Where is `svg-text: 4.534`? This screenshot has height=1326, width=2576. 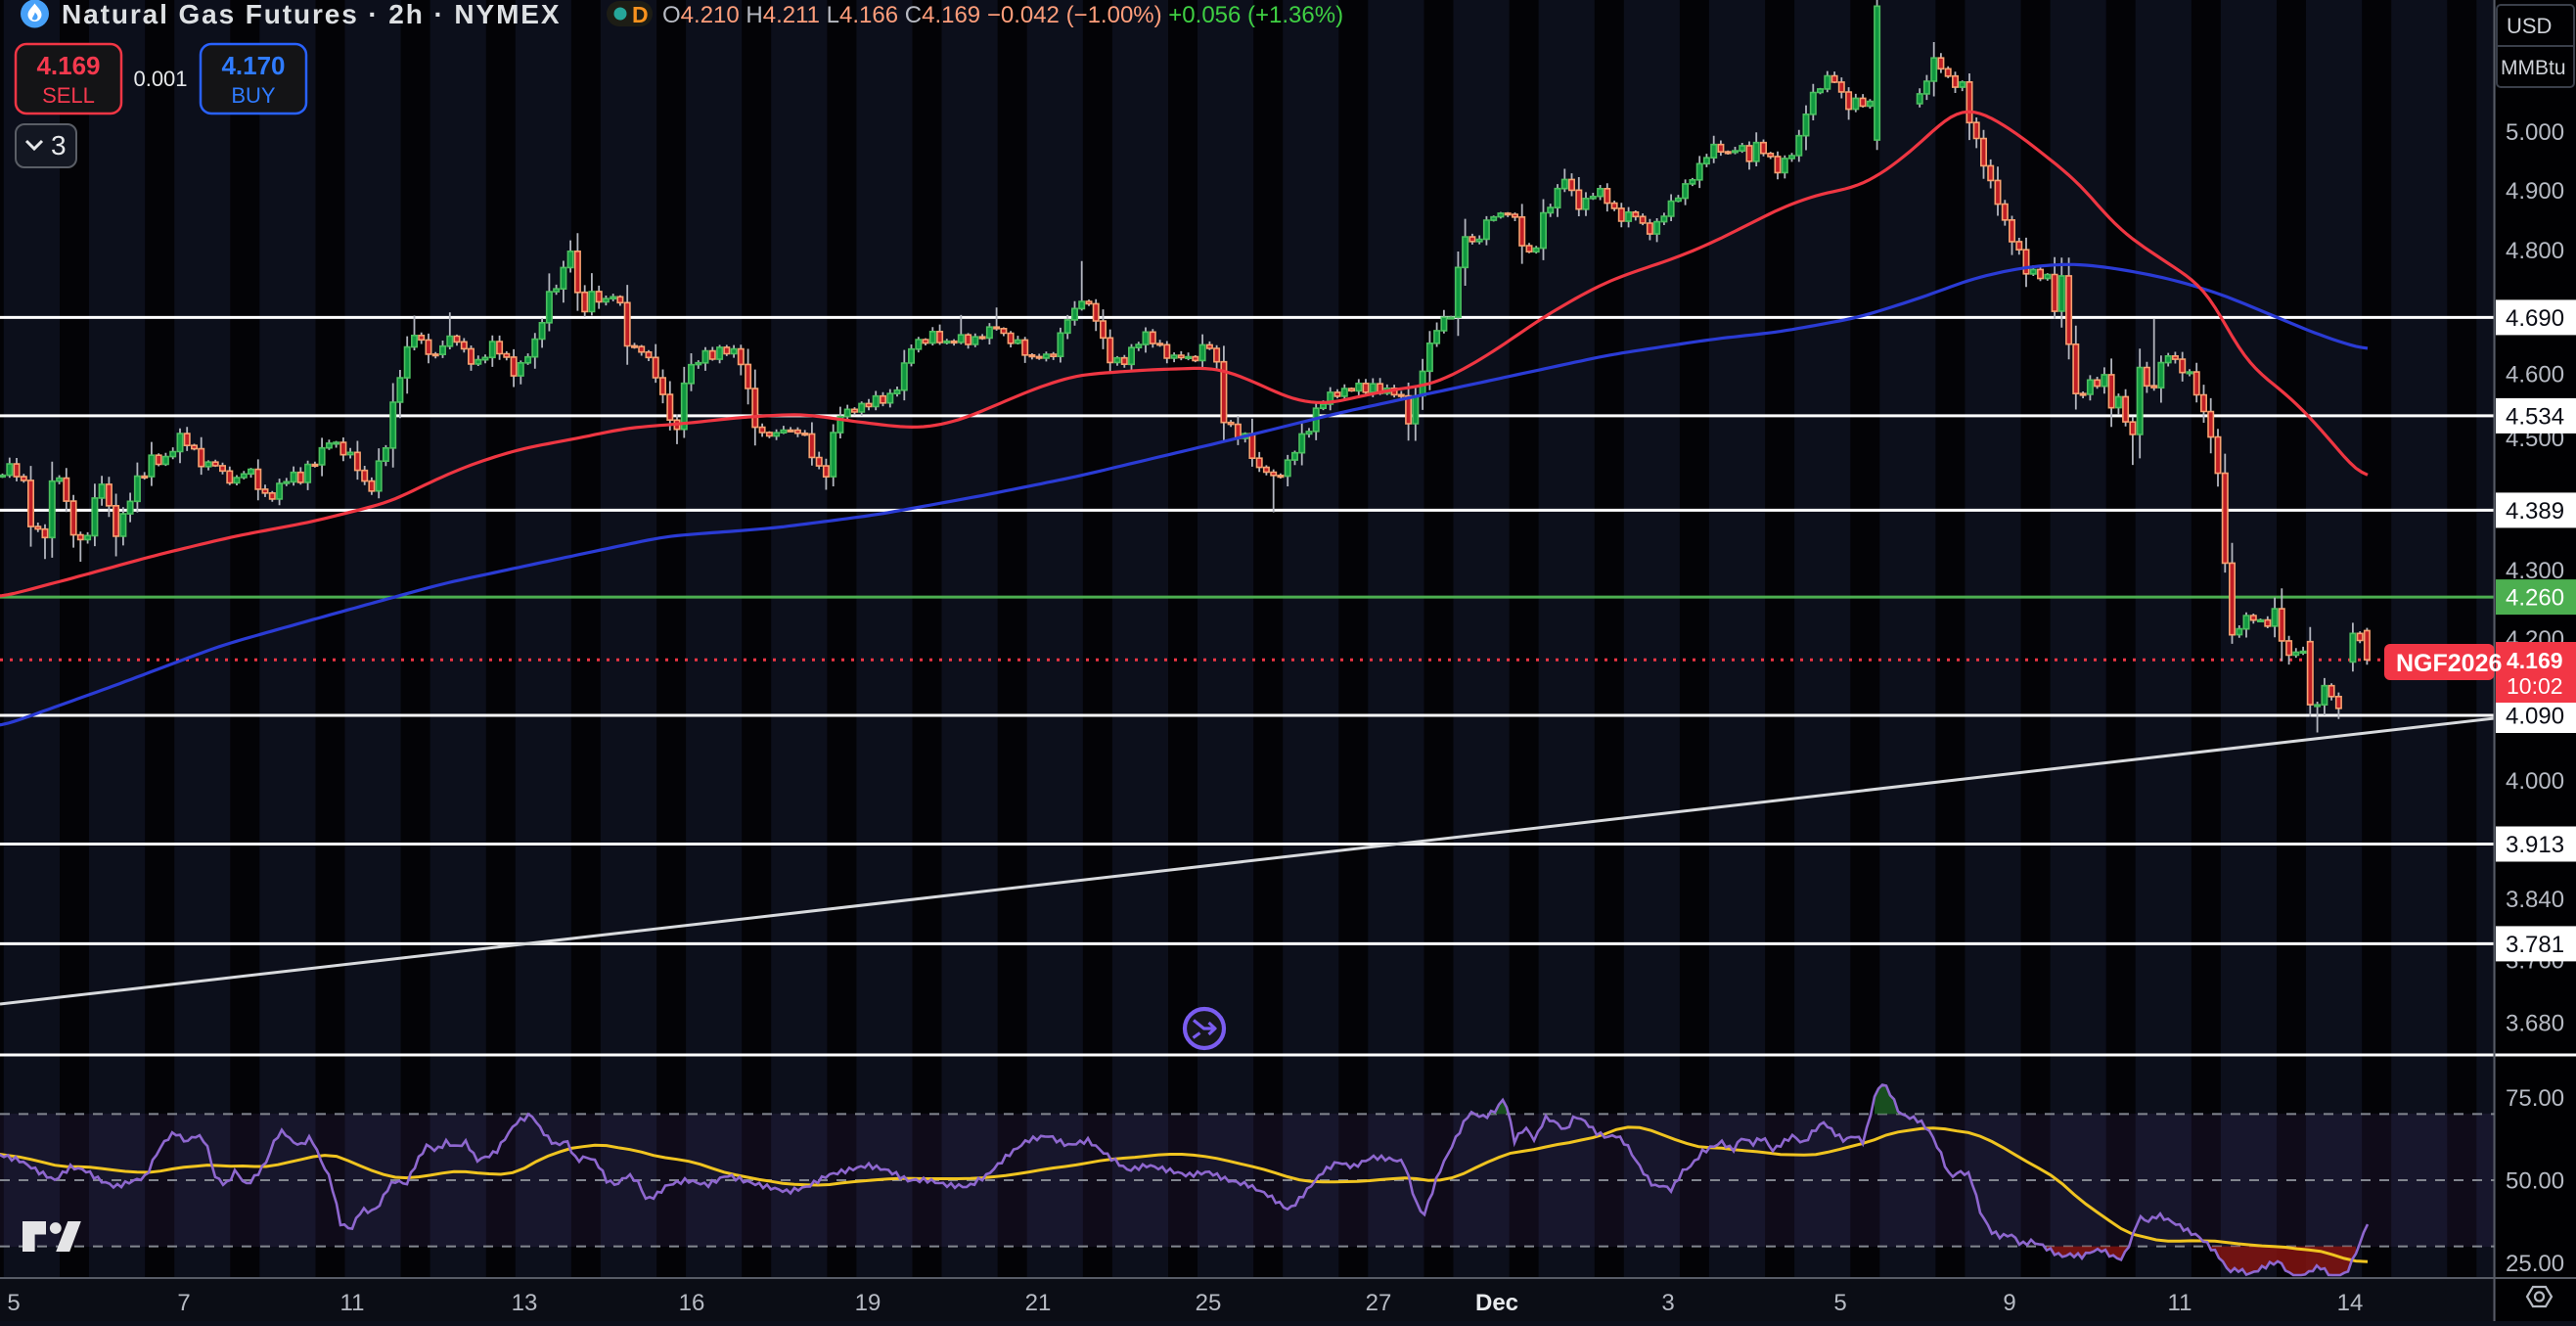
svg-text: 4.534 is located at coordinates (2535, 417).